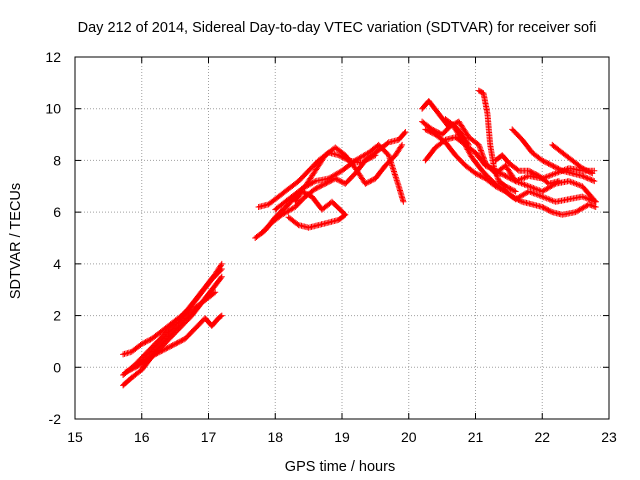  Describe the element at coordinates (53, 109) in the screenshot. I see `y-tick-label: 10` at that location.